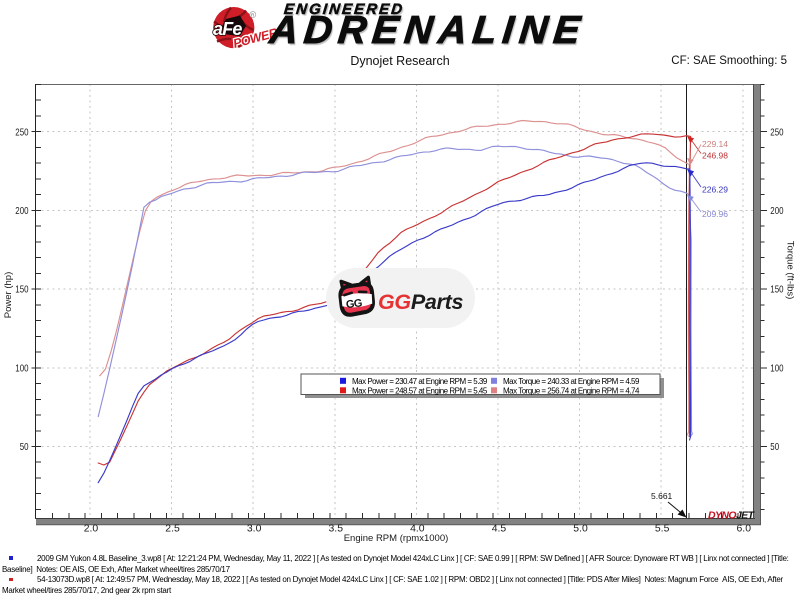 Image resolution: width=800 pixels, height=600 pixels. I want to click on svg-text: GG, so click(353, 304).